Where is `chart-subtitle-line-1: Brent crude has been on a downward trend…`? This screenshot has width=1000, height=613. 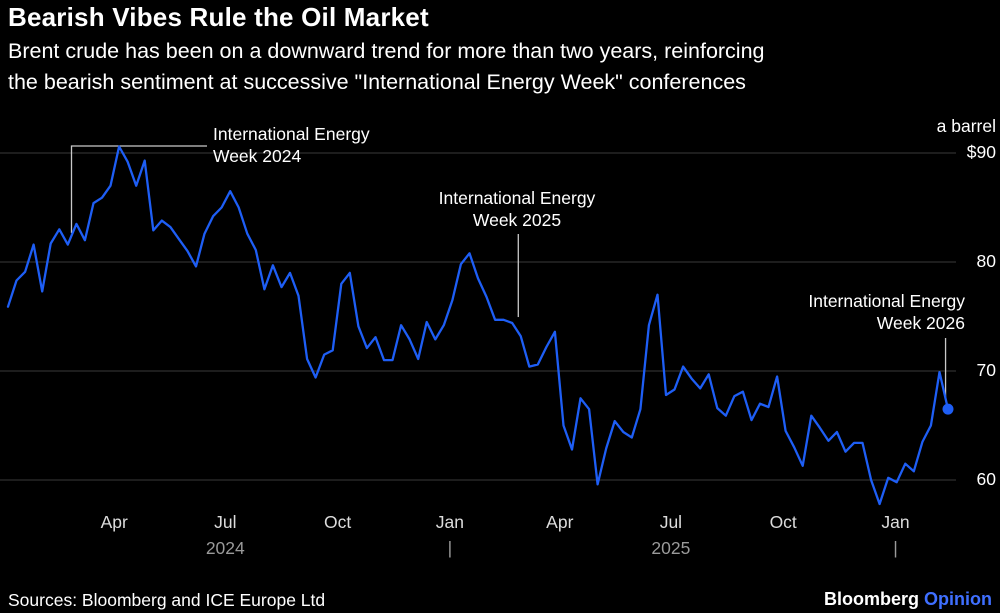 chart-subtitle-line-1: Brent crude has been on a downward trend… is located at coordinates (386, 51).